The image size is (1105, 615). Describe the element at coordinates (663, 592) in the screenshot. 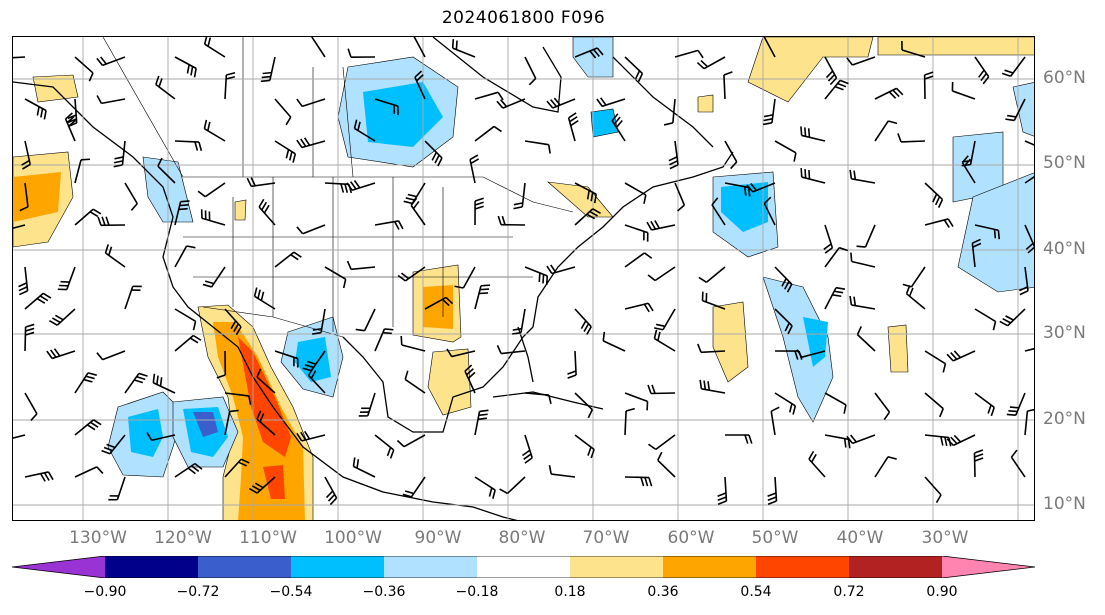

I see `colorbar-tick-label: 0.36` at that location.